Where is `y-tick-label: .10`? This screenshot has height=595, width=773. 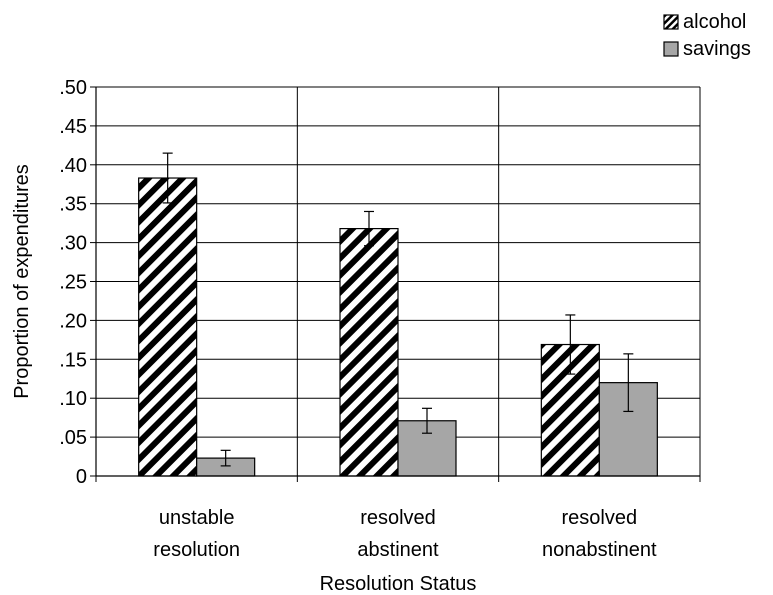 y-tick-label: .10 is located at coordinates (73, 399).